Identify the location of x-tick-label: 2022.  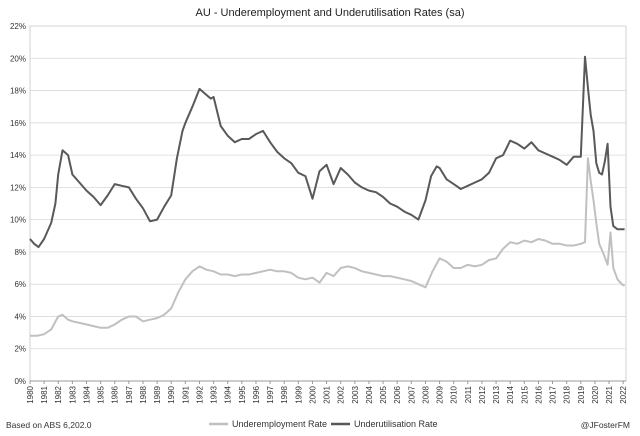
(623, 394).